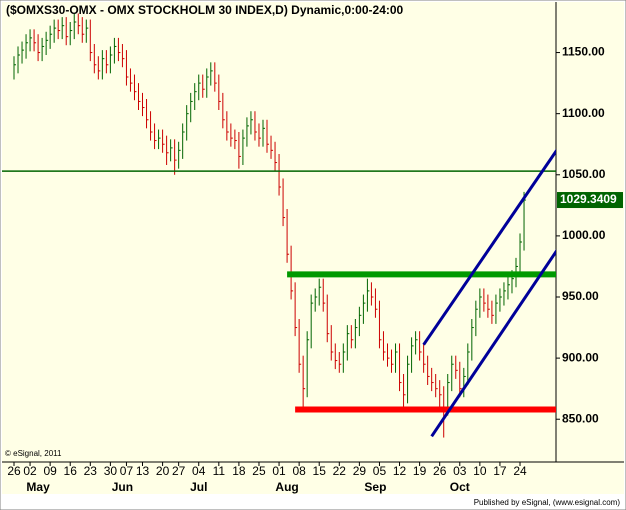  Describe the element at coordinates (580, 296) in the screenshot. I see `y-tick-label: 950.00` at that location.